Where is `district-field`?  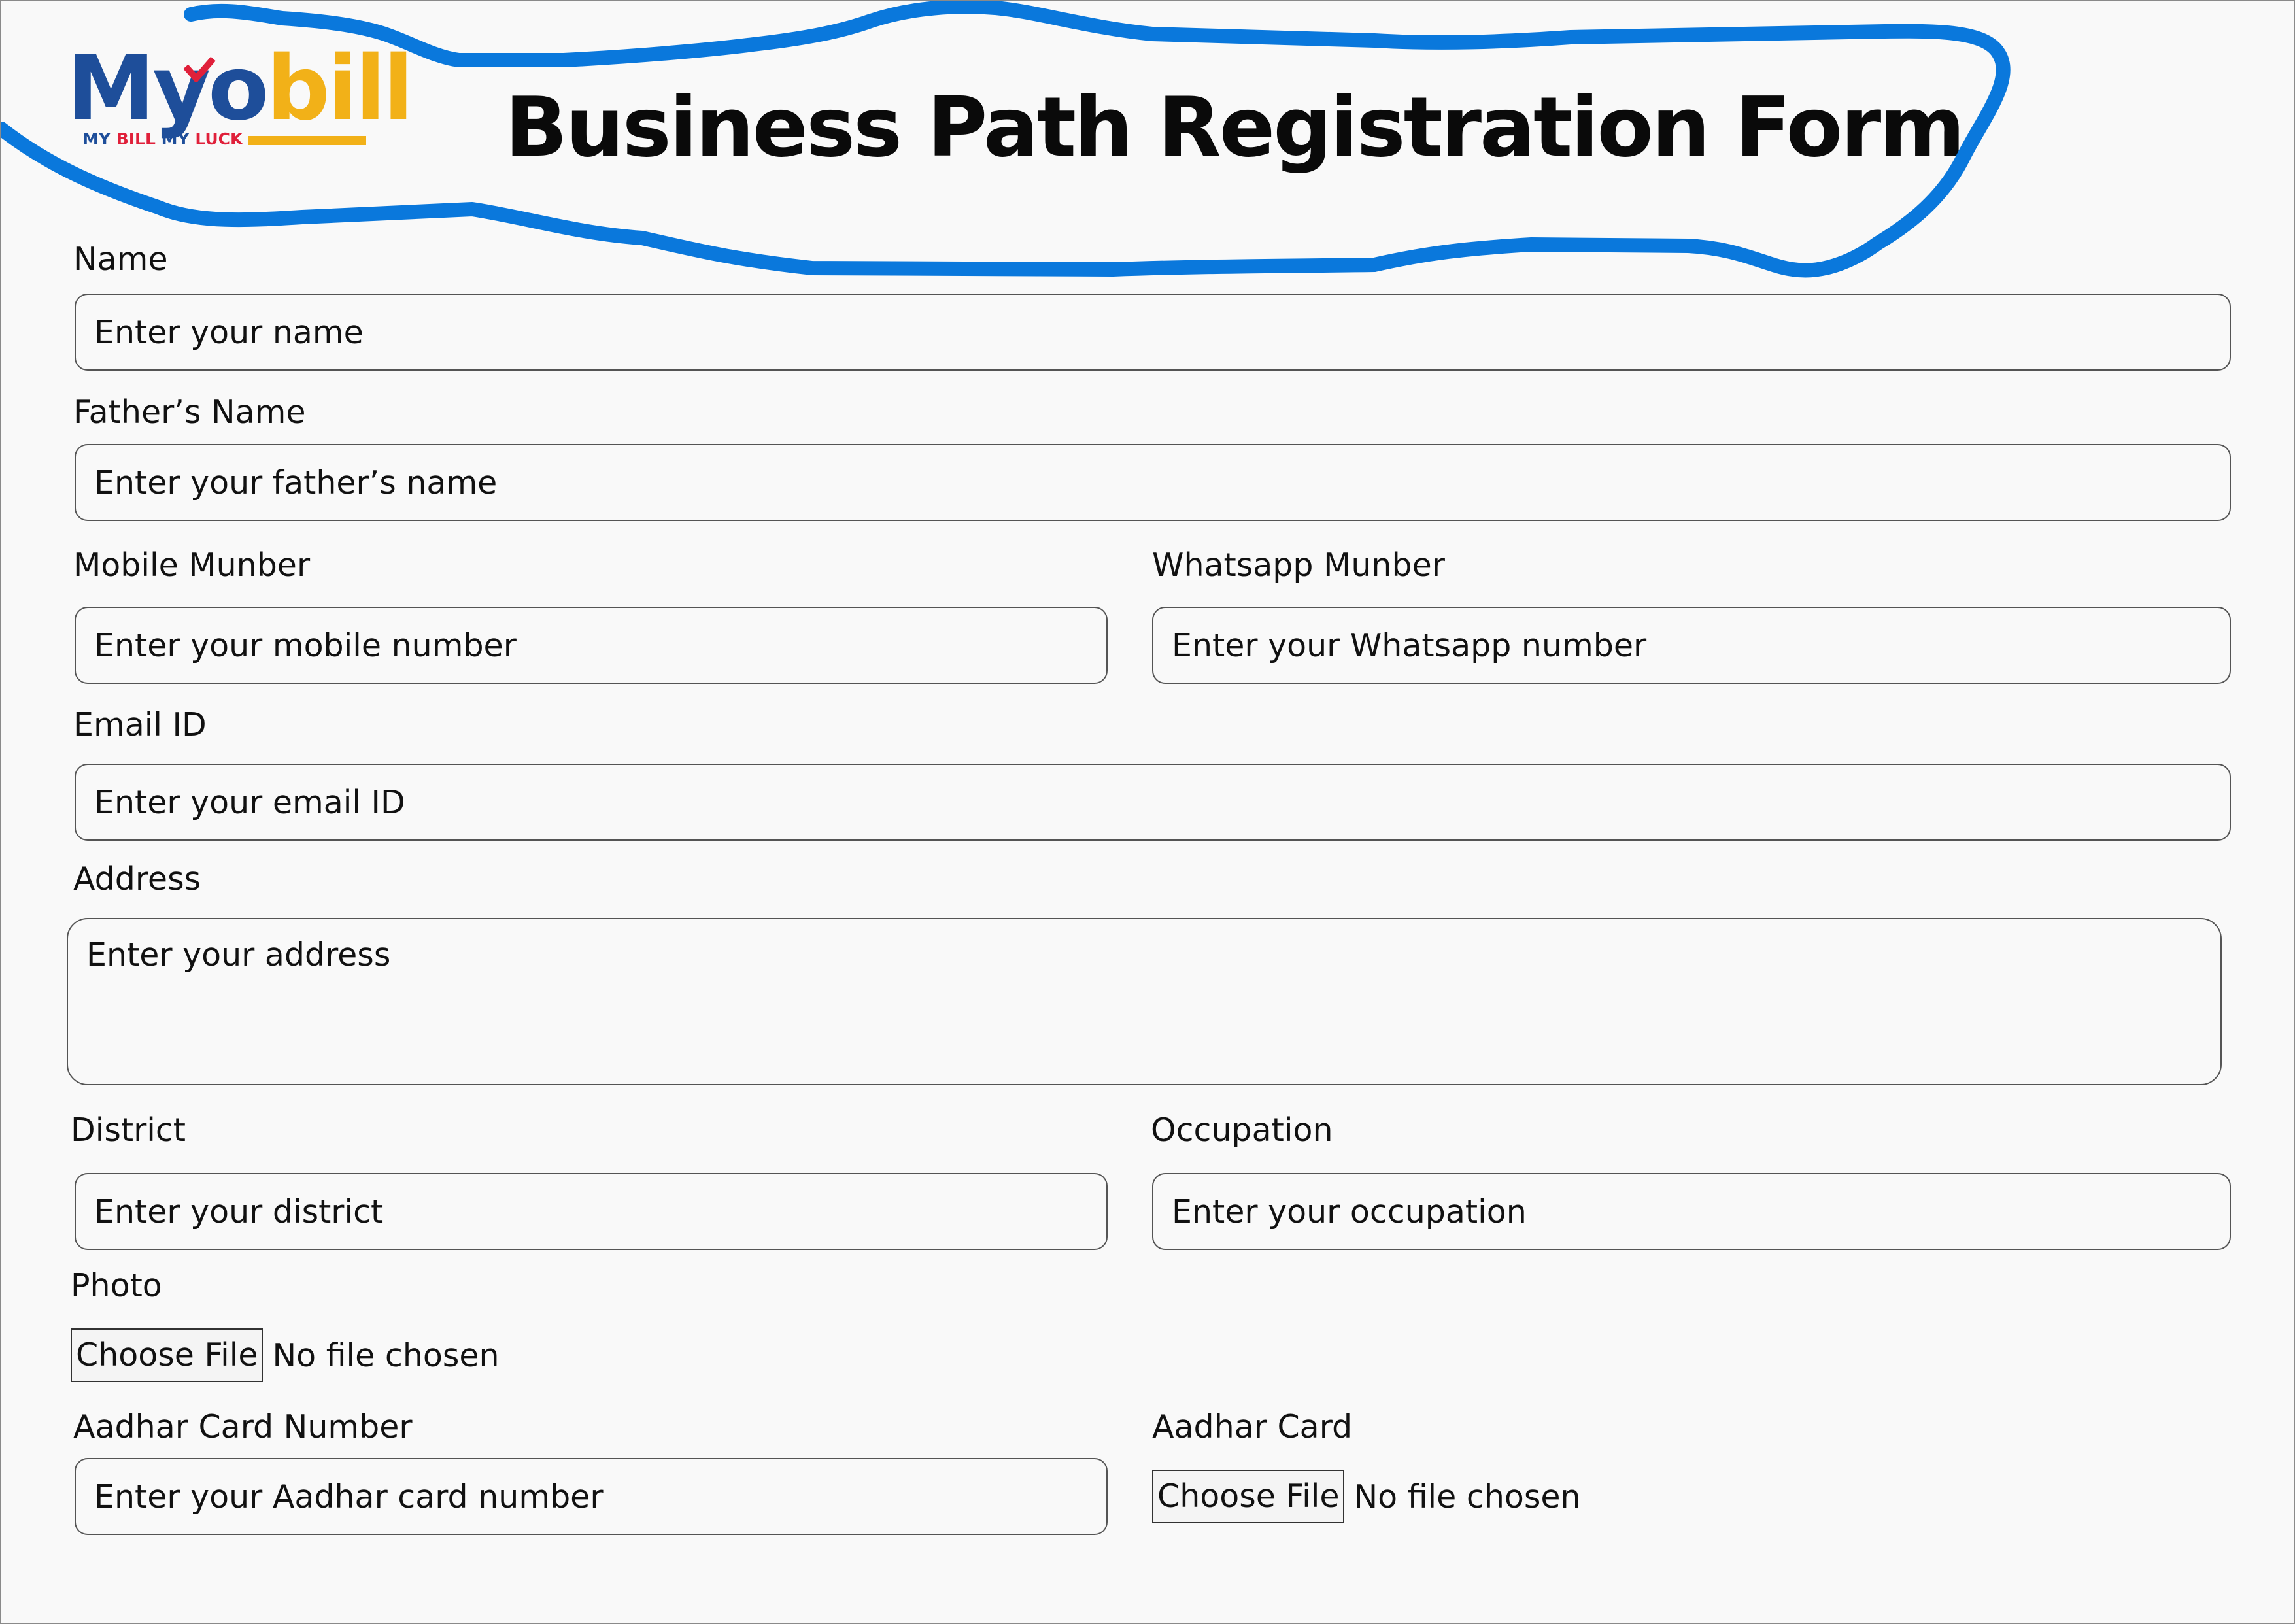 district-field is located at coordinates (591, 1211).